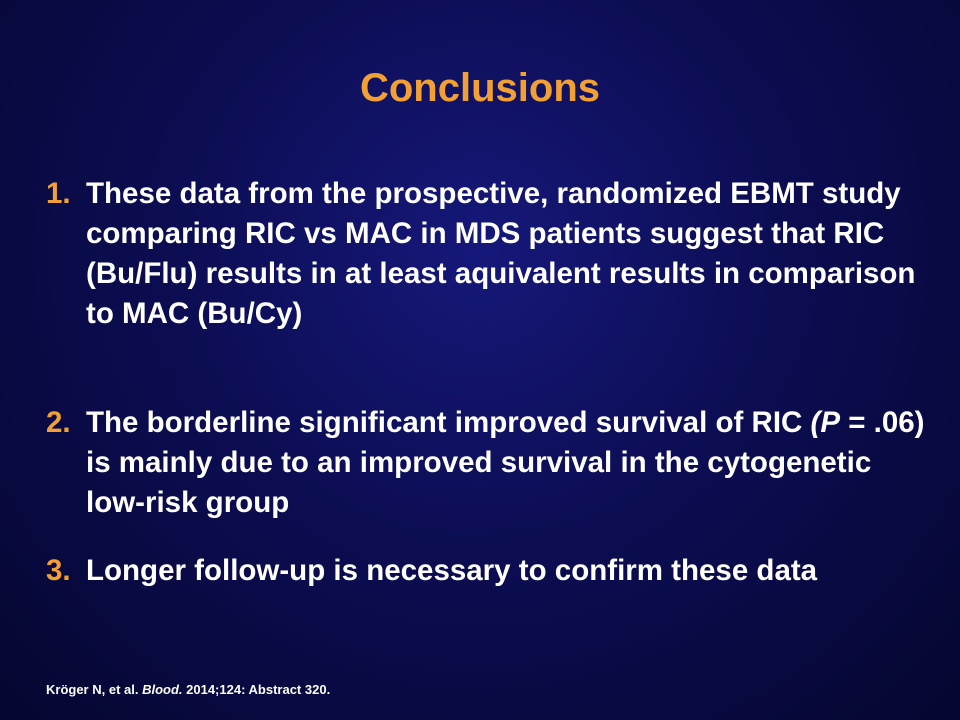  I want to click on citation-authors: Kröger N, et al., so click(94, 689).